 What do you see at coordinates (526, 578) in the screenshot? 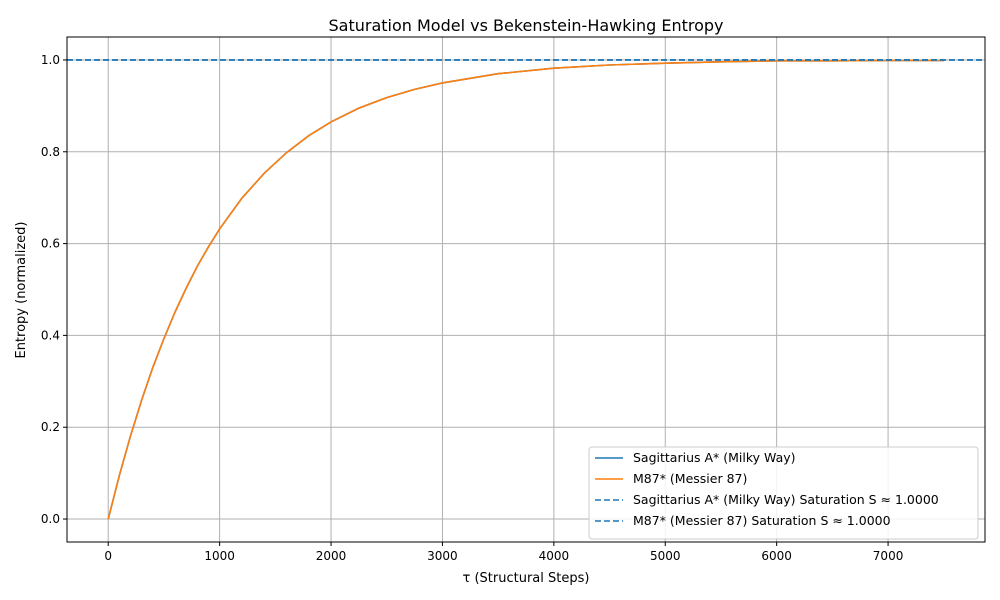
I see `x-axis-label: τ (Structural Steps)` at bounding box center [526, 578].